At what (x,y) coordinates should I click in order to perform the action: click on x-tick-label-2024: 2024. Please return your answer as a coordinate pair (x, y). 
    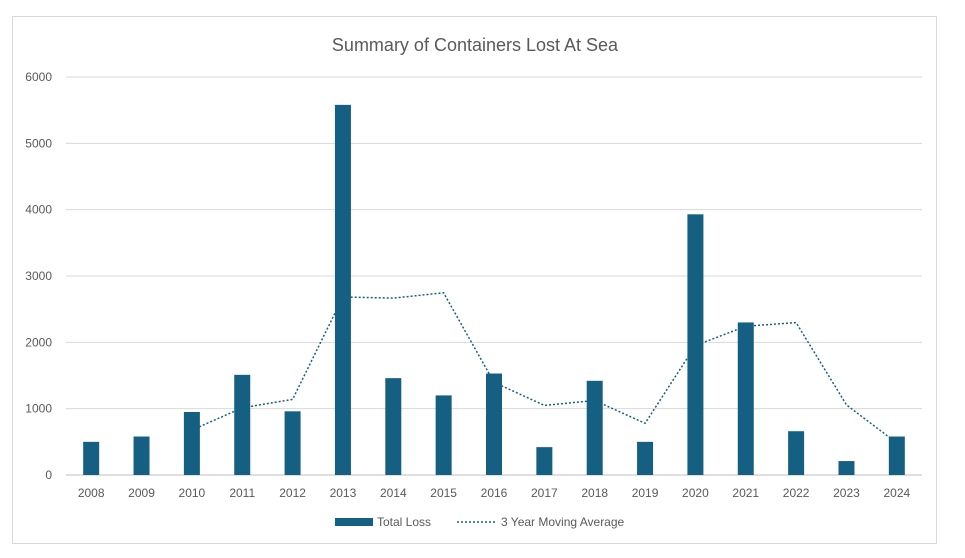
    Looking at the image, I should click on (896, 493).